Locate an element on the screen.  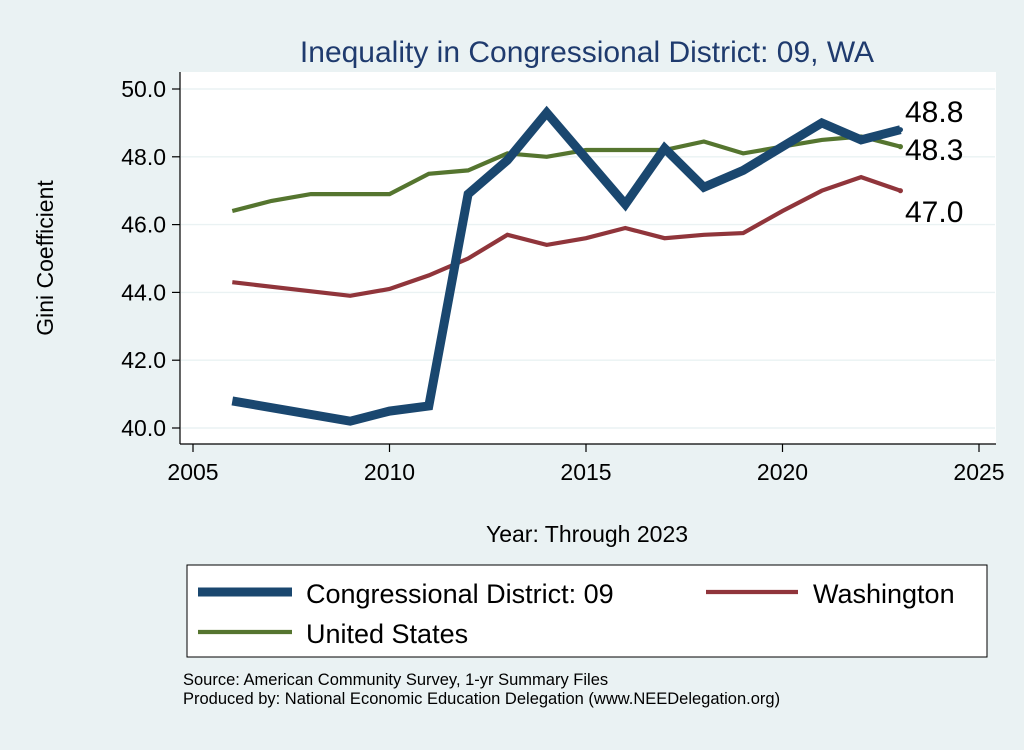
y-tick-label: 46.0 is located at coordinates (143, 225).